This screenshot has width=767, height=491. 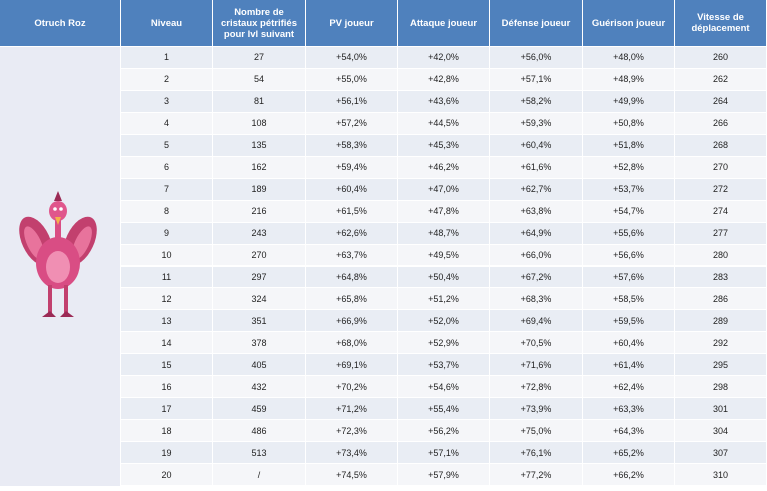 I want to click on table-cell: +74,5%, so click(x=352, y=475).